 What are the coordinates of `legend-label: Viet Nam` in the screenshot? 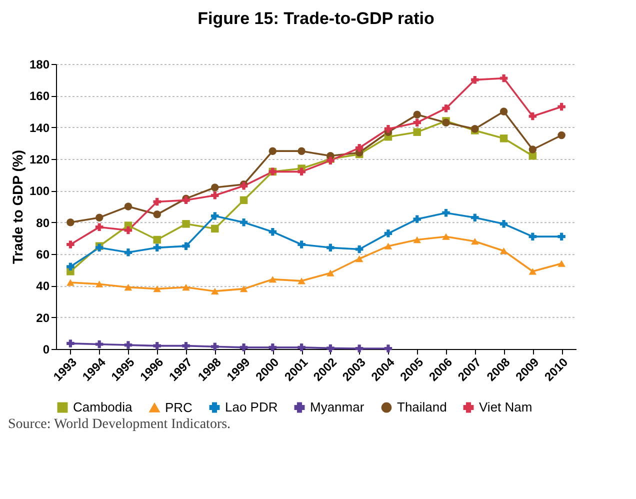 It's located at (505, 407).